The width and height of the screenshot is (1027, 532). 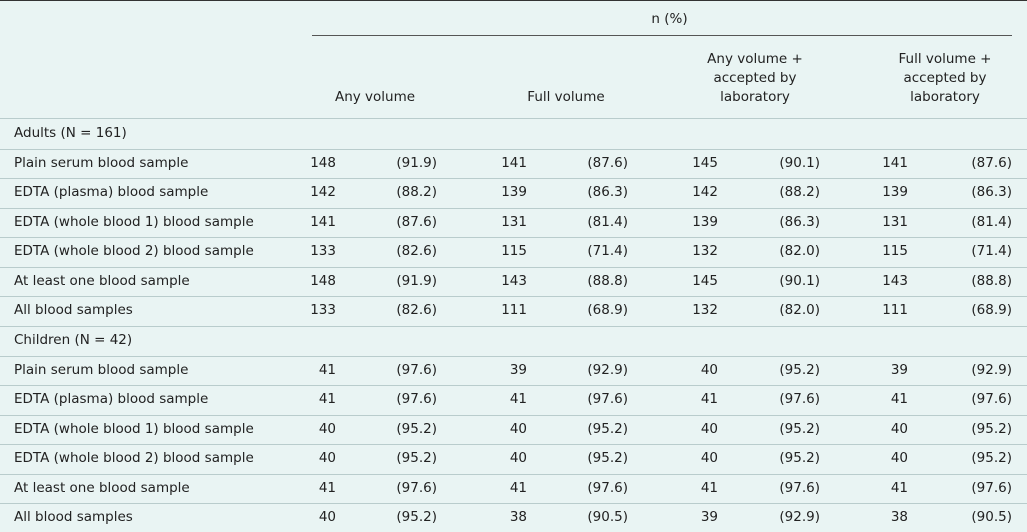 I want to click on column-header: Any volume, so click(x=375, y=97).